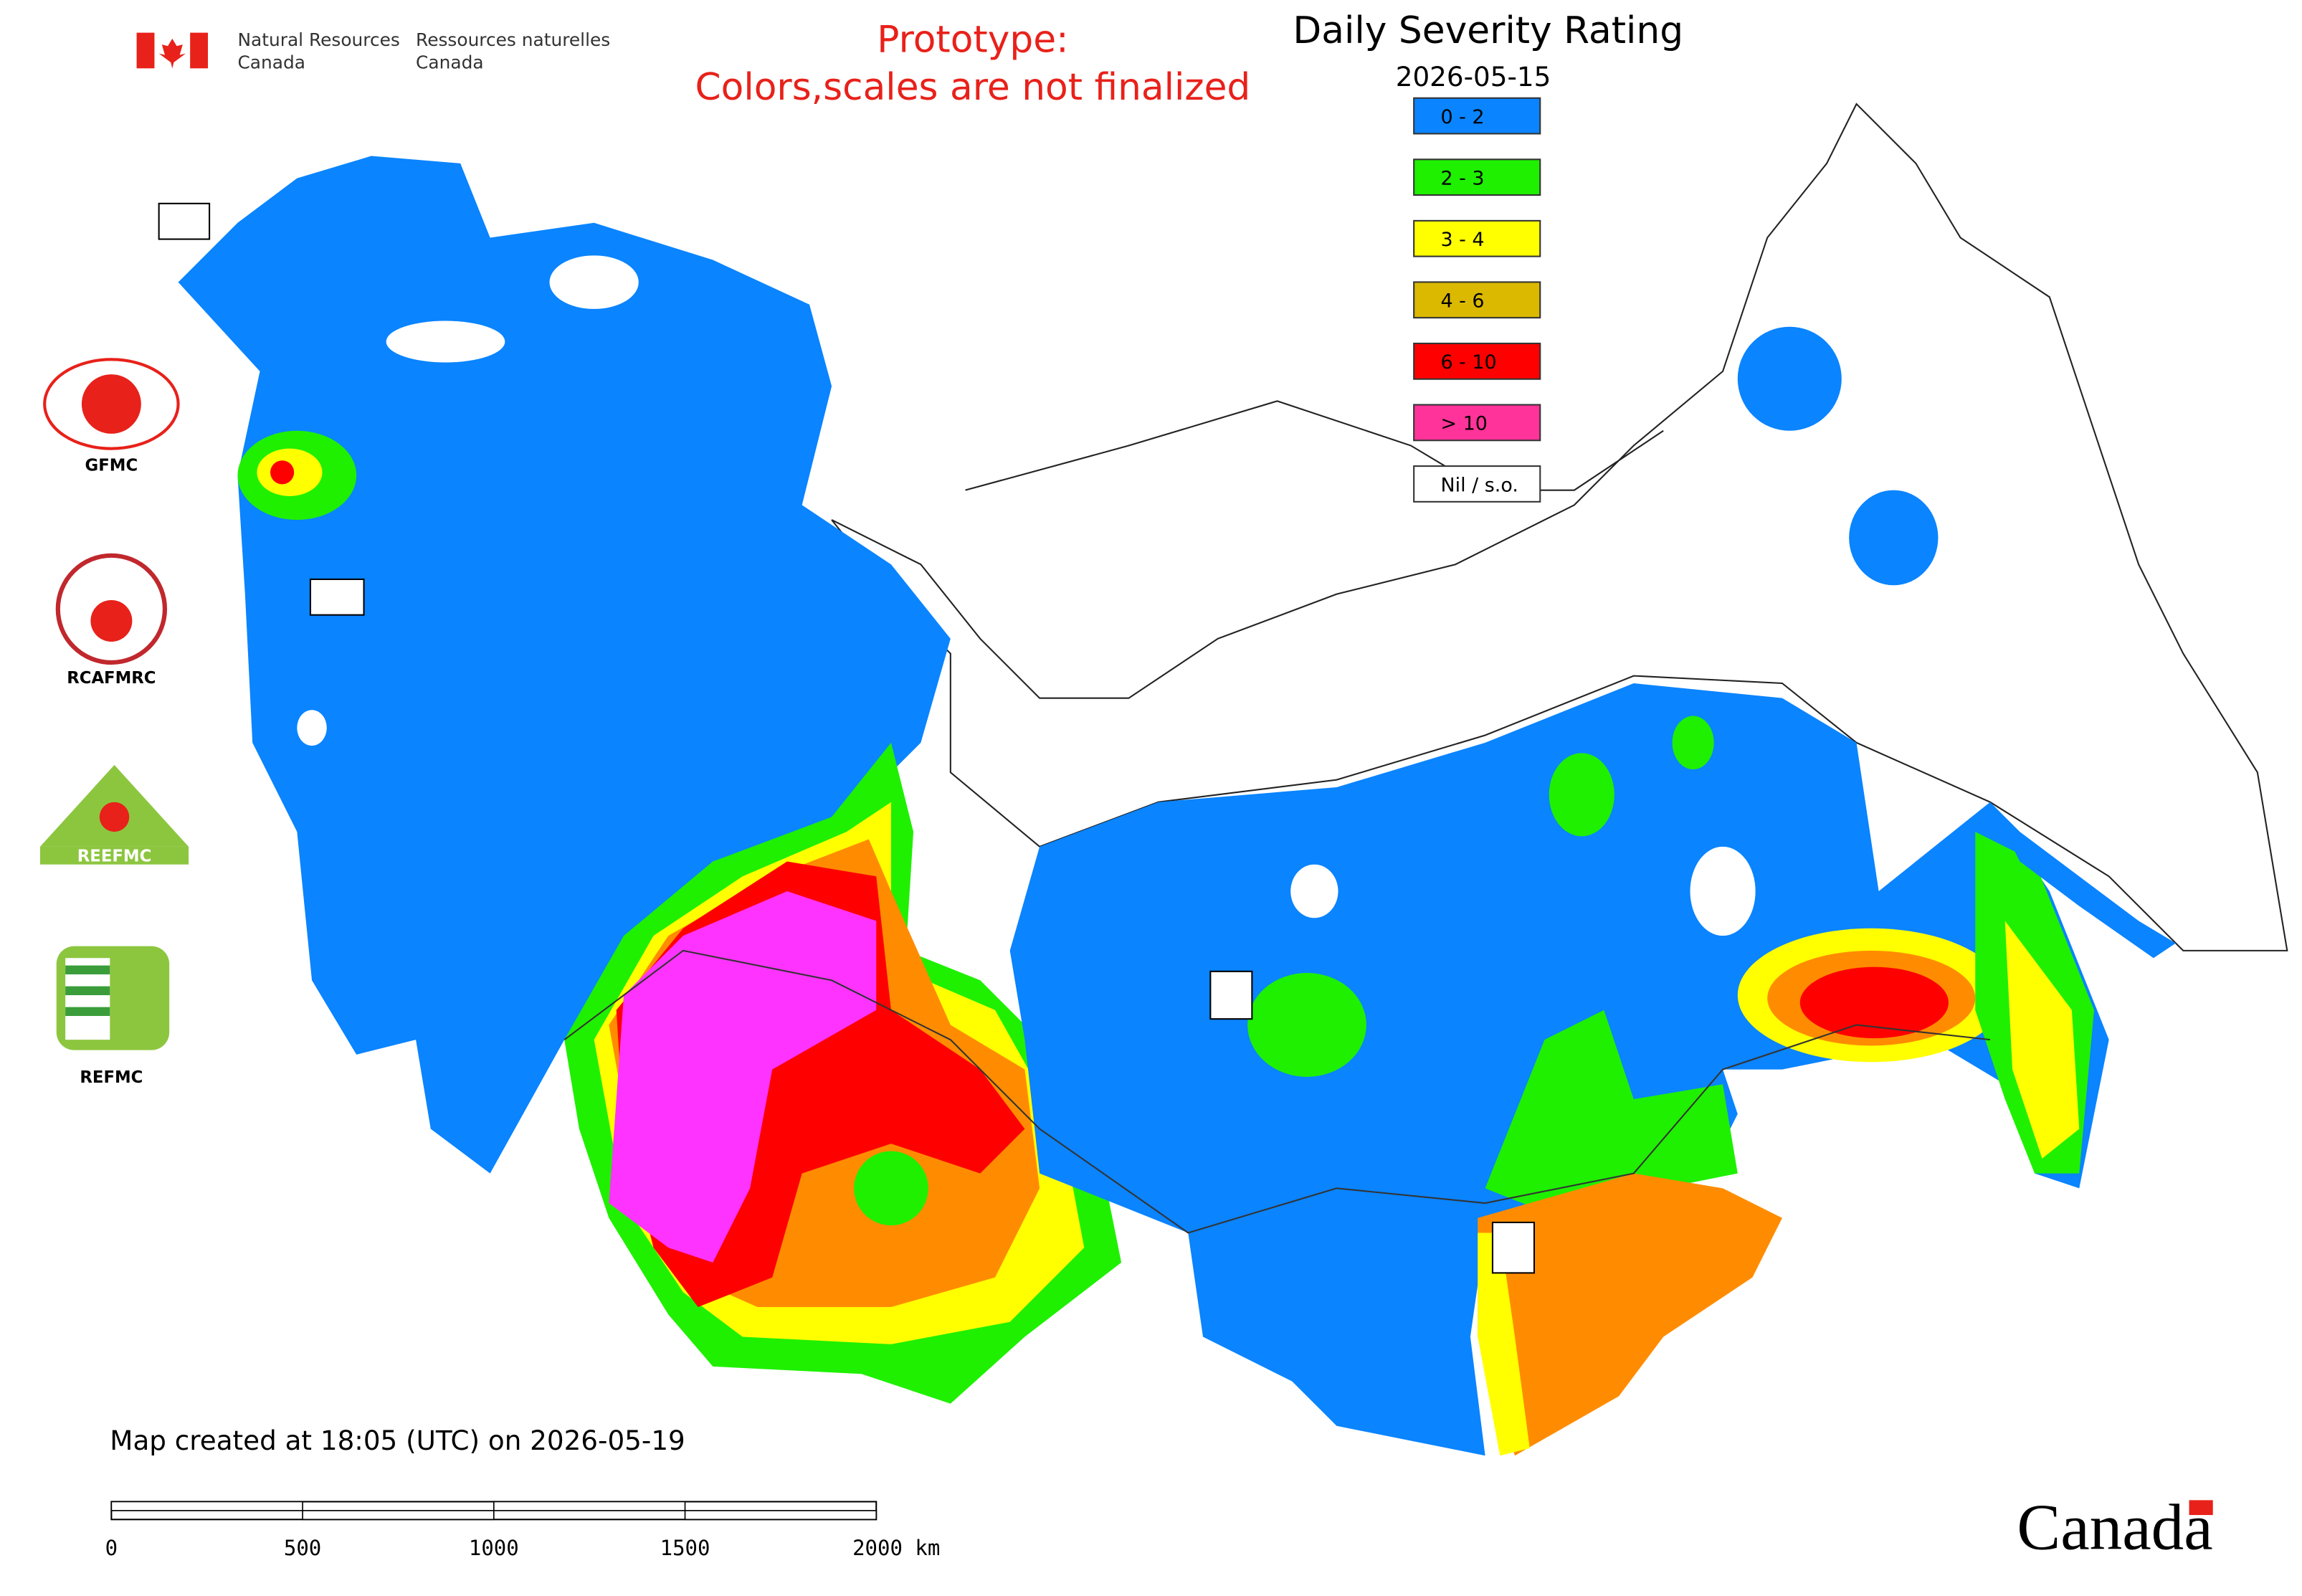 The image size is (2302, 1596). Describe the element at coordinates (1277, 1091) in the screenshot. I see `border` at that location.